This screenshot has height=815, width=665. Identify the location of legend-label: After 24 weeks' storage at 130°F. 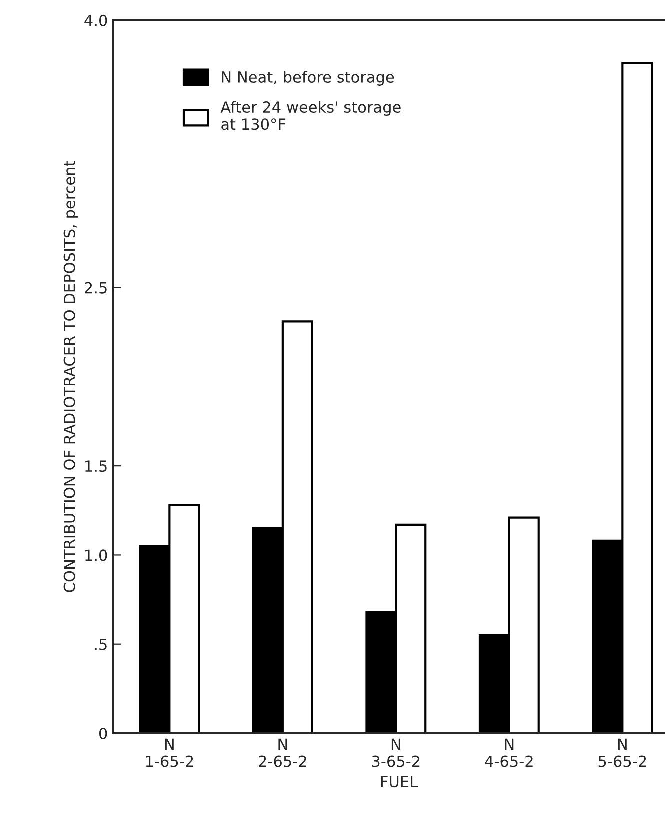
(310, 115).